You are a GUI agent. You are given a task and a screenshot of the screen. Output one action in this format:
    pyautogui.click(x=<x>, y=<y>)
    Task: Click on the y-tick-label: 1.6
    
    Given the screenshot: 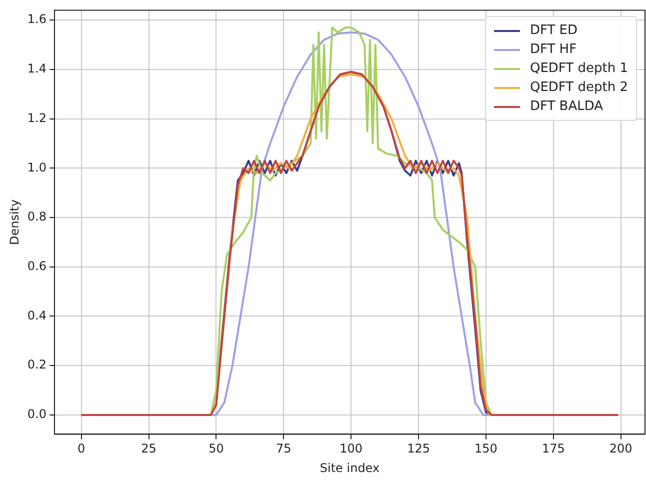 What is the action you would take?
    pyautogui.click(x=36, y=19)
    